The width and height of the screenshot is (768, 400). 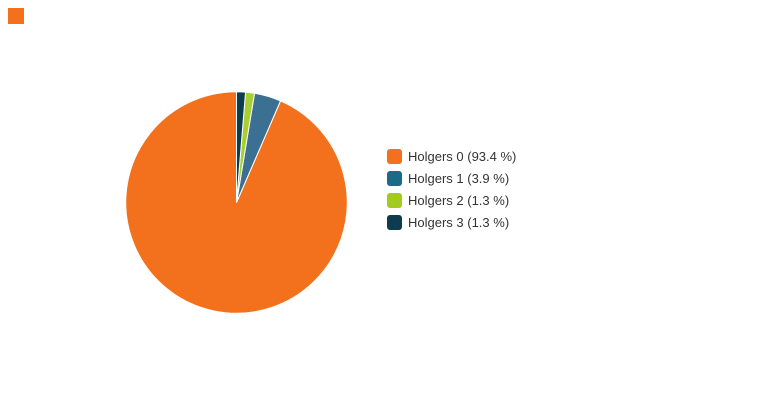 I want to click on legend-item-holgers-2: Holgers 2 (1.3 %), so click(x=451, y=200).